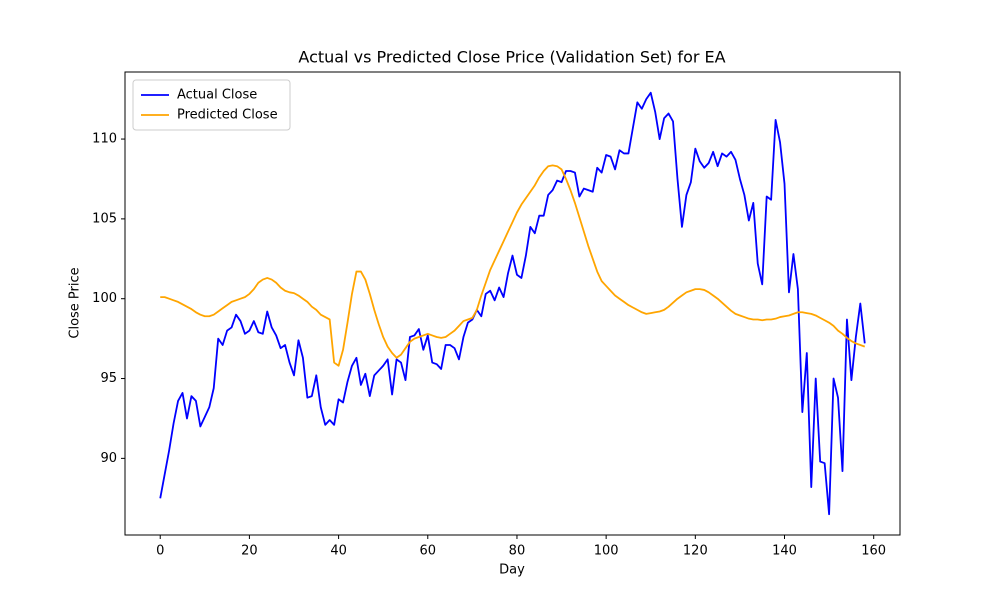  Describe the element at coordinates (428, 551) in the screenshot. I see `x-tick-label: 60` at that location.